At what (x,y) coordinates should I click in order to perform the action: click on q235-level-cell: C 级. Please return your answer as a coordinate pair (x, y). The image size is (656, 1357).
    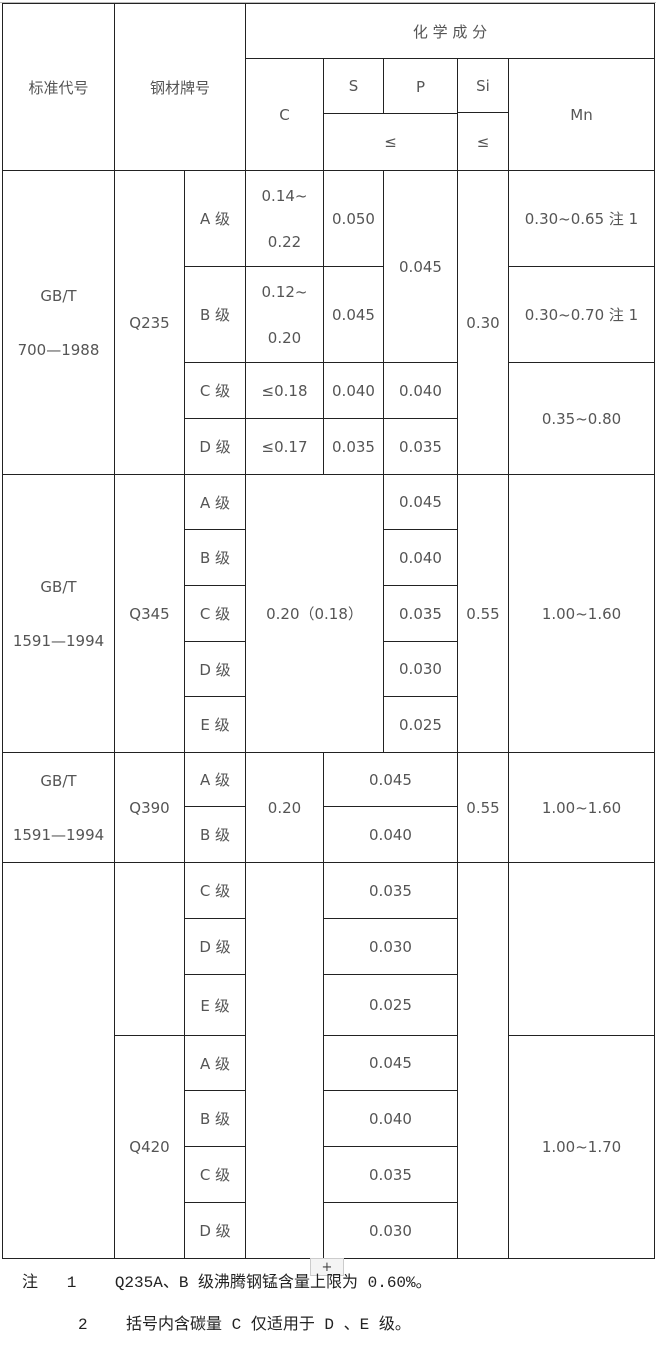
    Looking at the image, I should click on (215, 390).